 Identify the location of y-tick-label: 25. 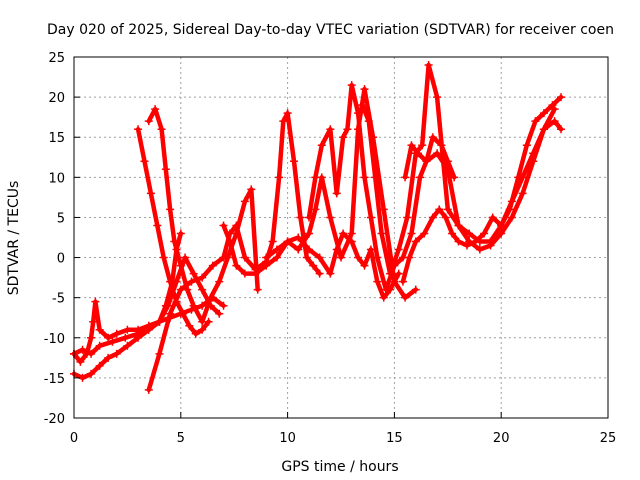
(56, 58).